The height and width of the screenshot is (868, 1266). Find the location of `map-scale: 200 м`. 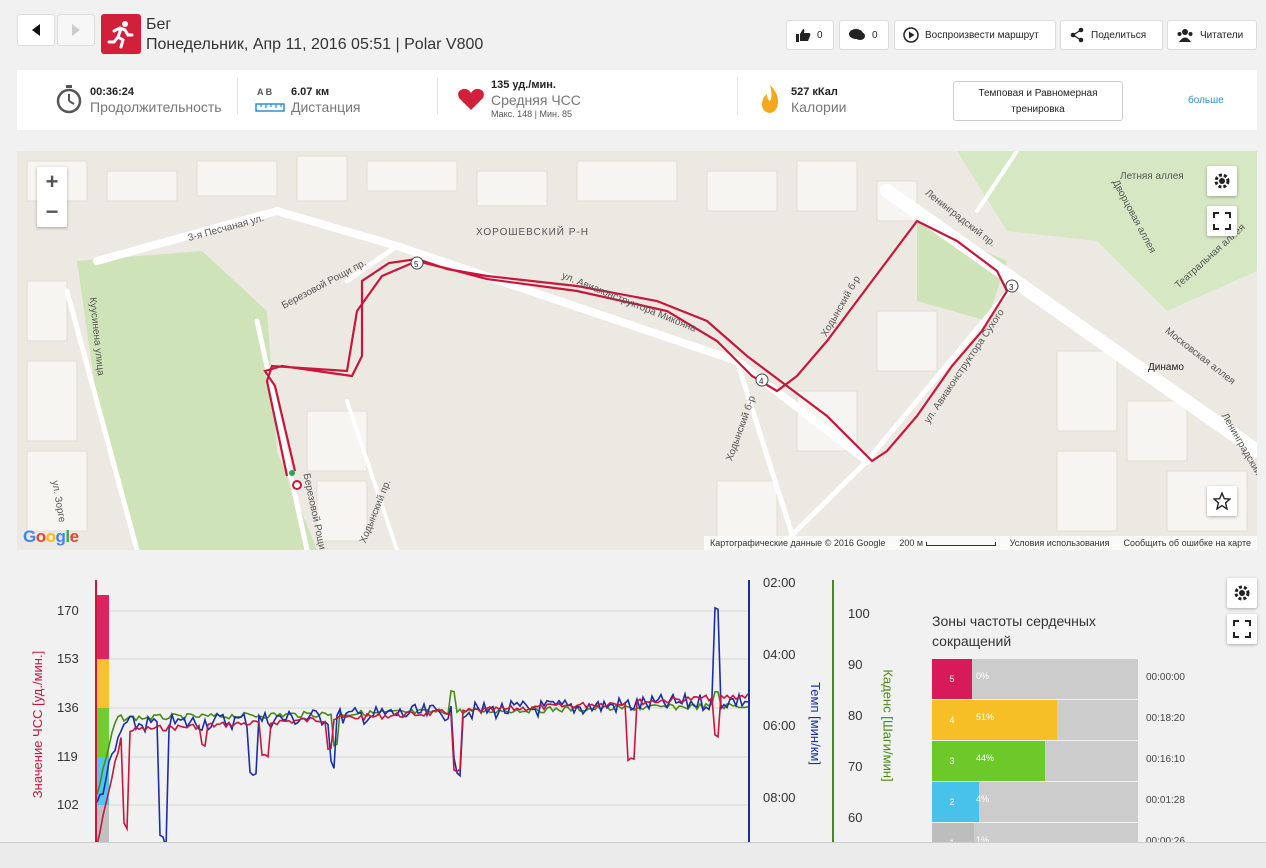

map-scale: 200 м is located at coordinates (947, 543).